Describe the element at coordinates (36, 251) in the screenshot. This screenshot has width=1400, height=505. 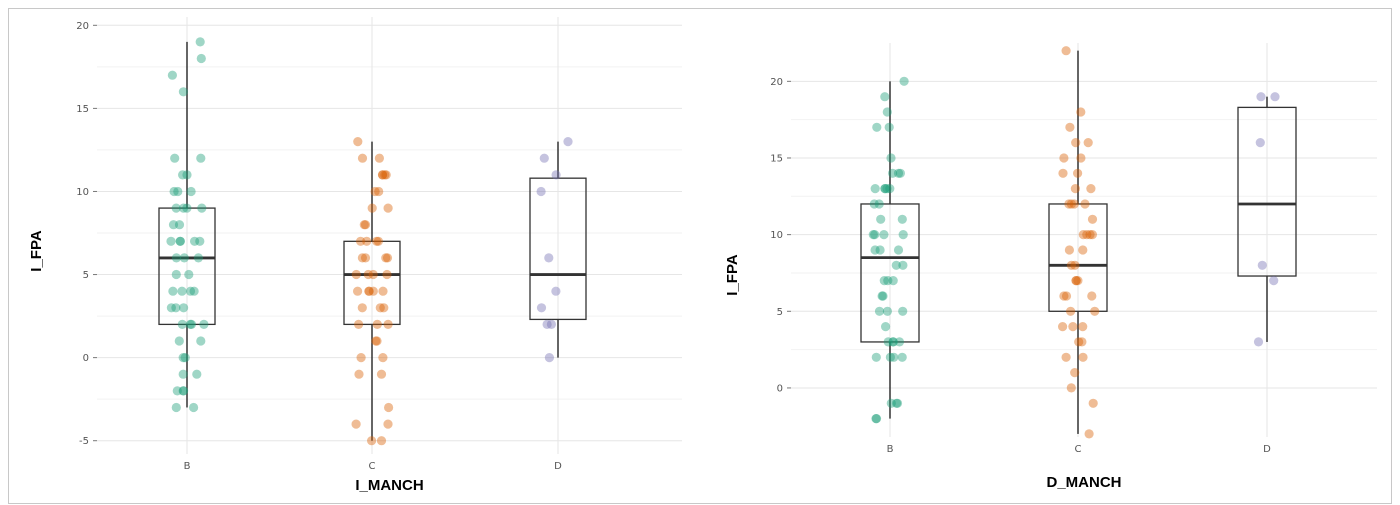
I see `y-axis-title: I_FPA` at that location.